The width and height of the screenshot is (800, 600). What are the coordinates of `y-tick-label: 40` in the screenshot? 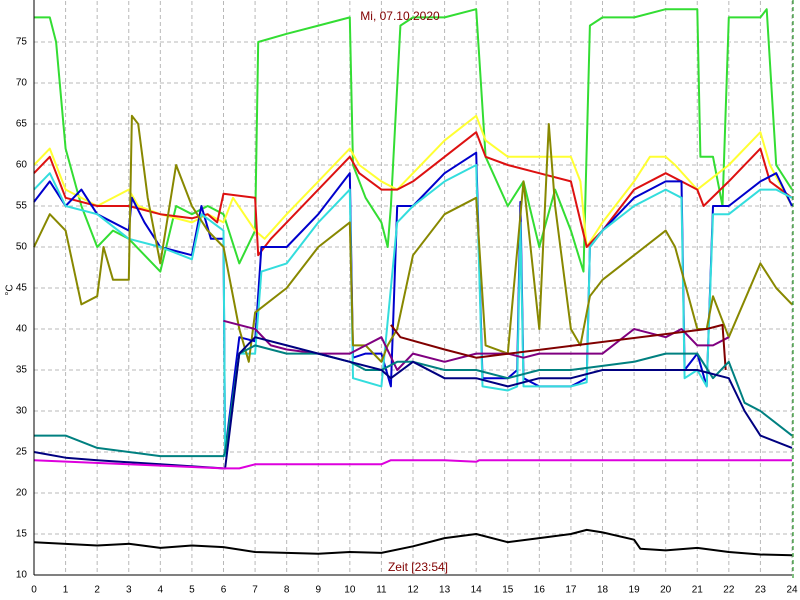 It's located at (22, 329).